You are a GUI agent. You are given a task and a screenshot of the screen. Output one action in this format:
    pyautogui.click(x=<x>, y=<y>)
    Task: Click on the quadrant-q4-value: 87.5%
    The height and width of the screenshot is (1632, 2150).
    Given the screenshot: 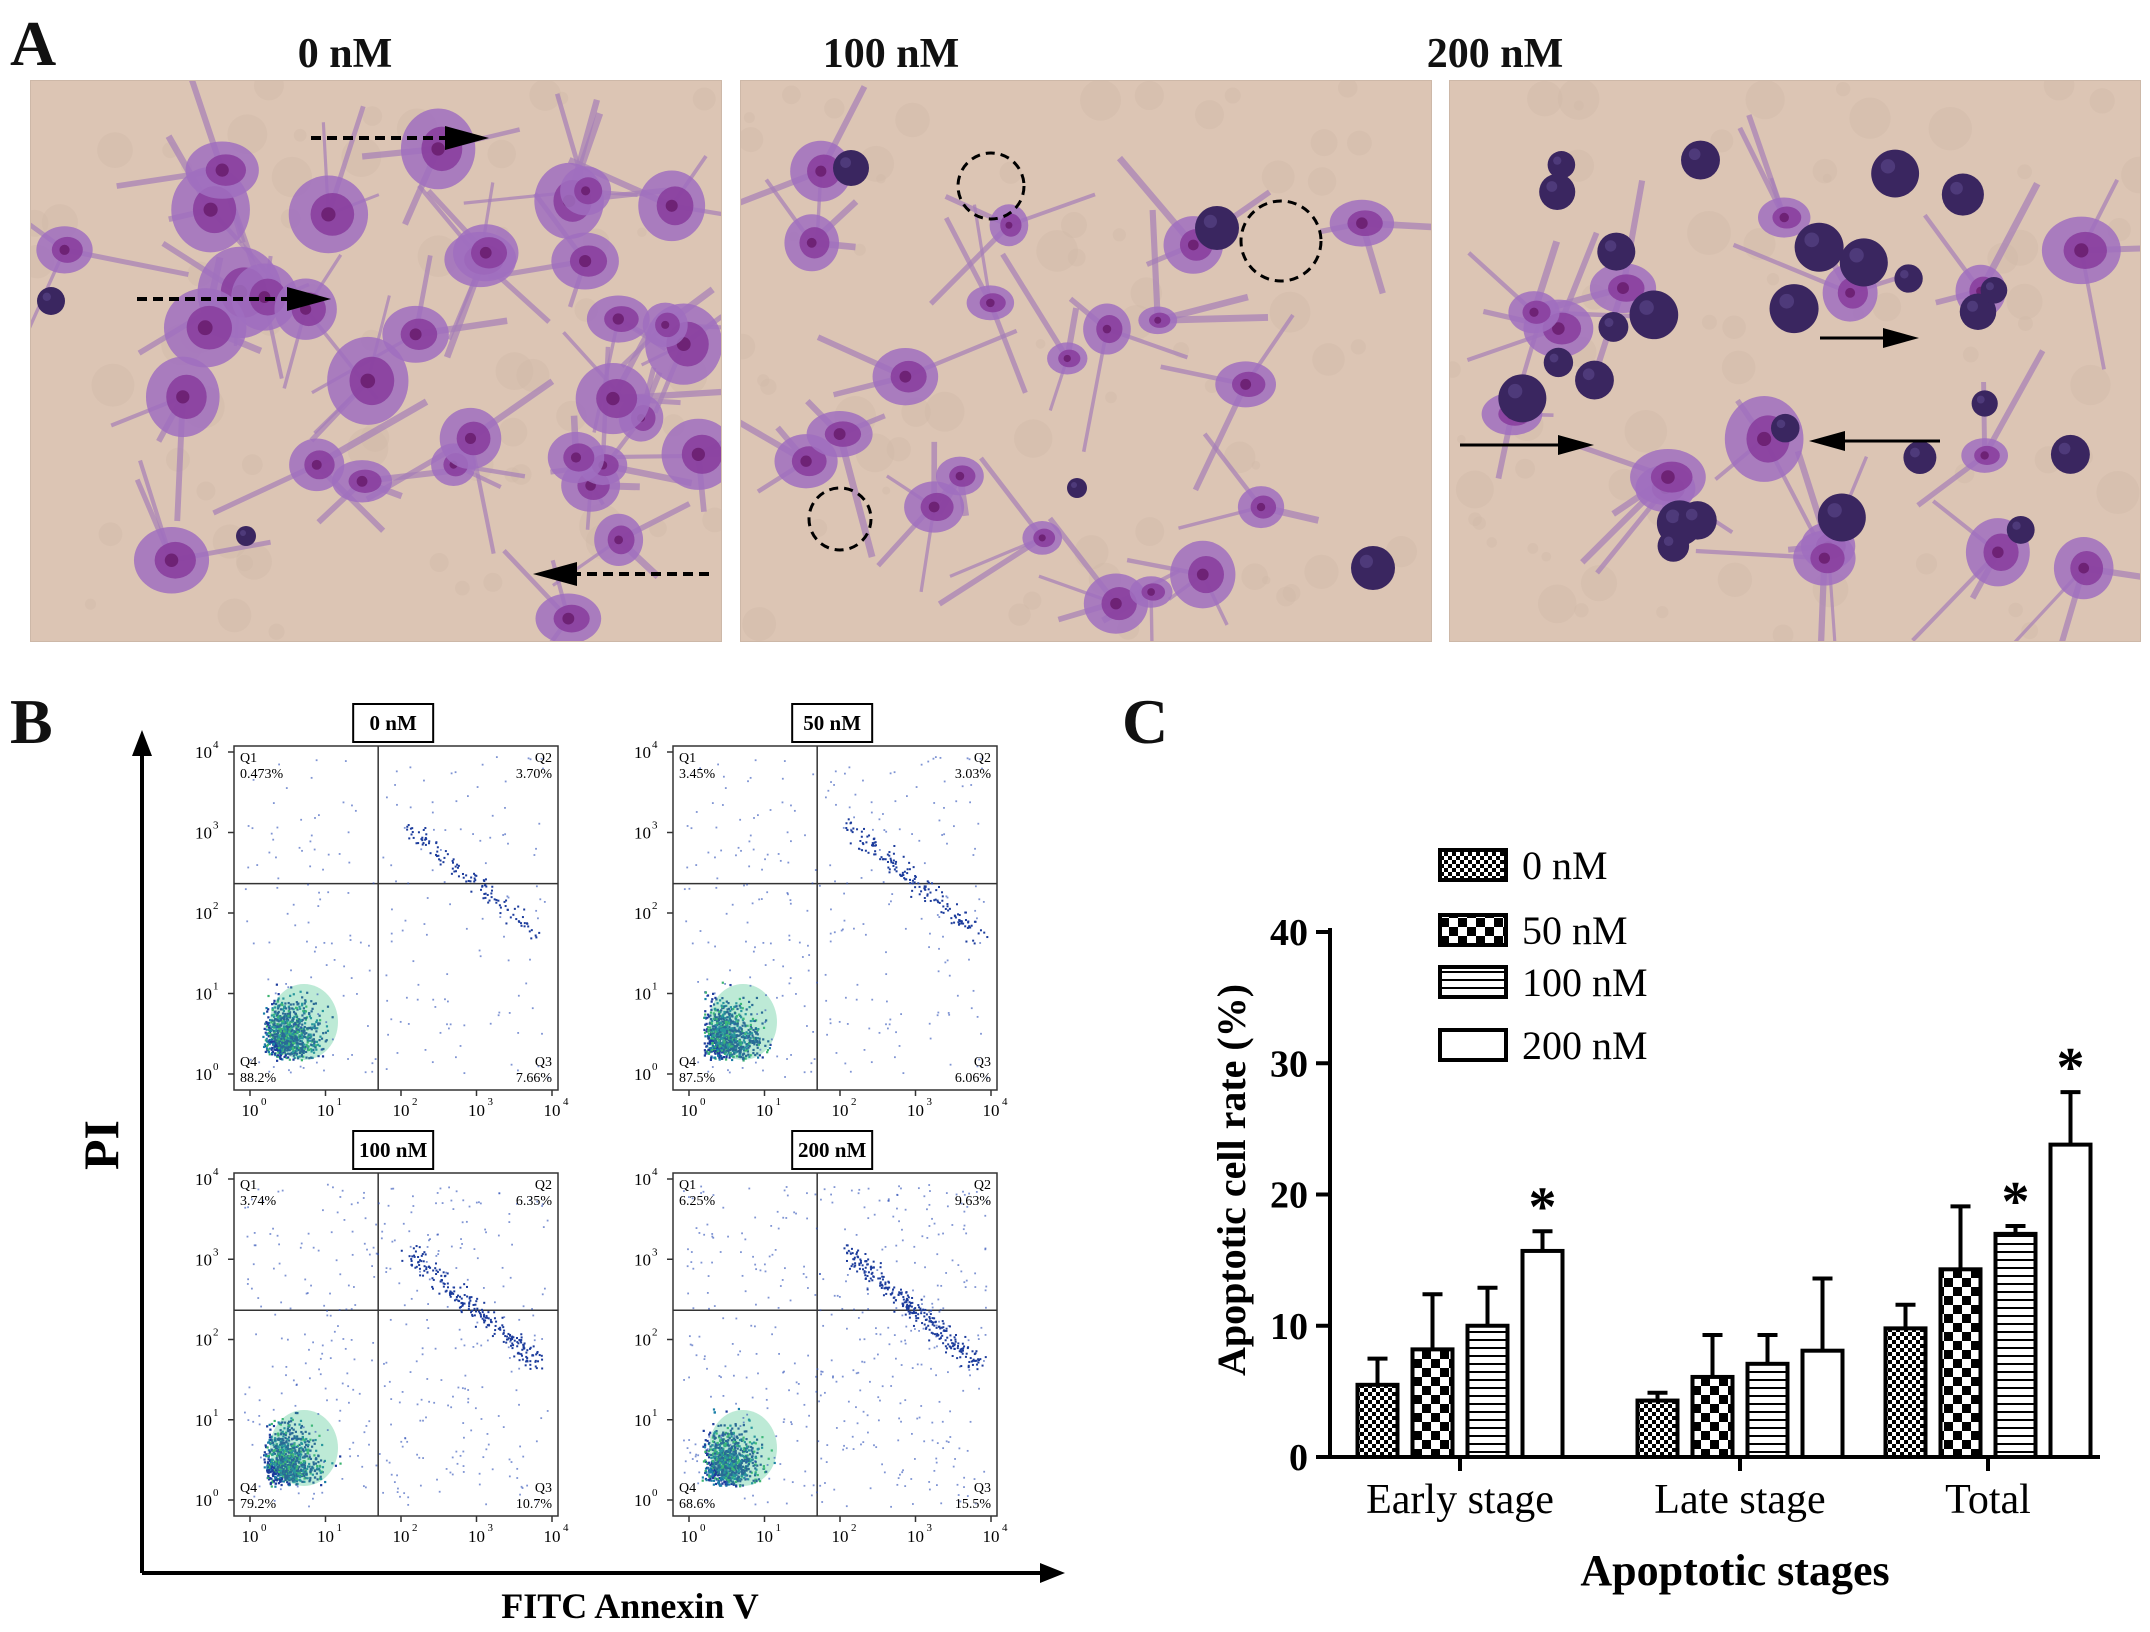 What is the action you would take?
    pyautogui.click(x=697, y=1078)
    